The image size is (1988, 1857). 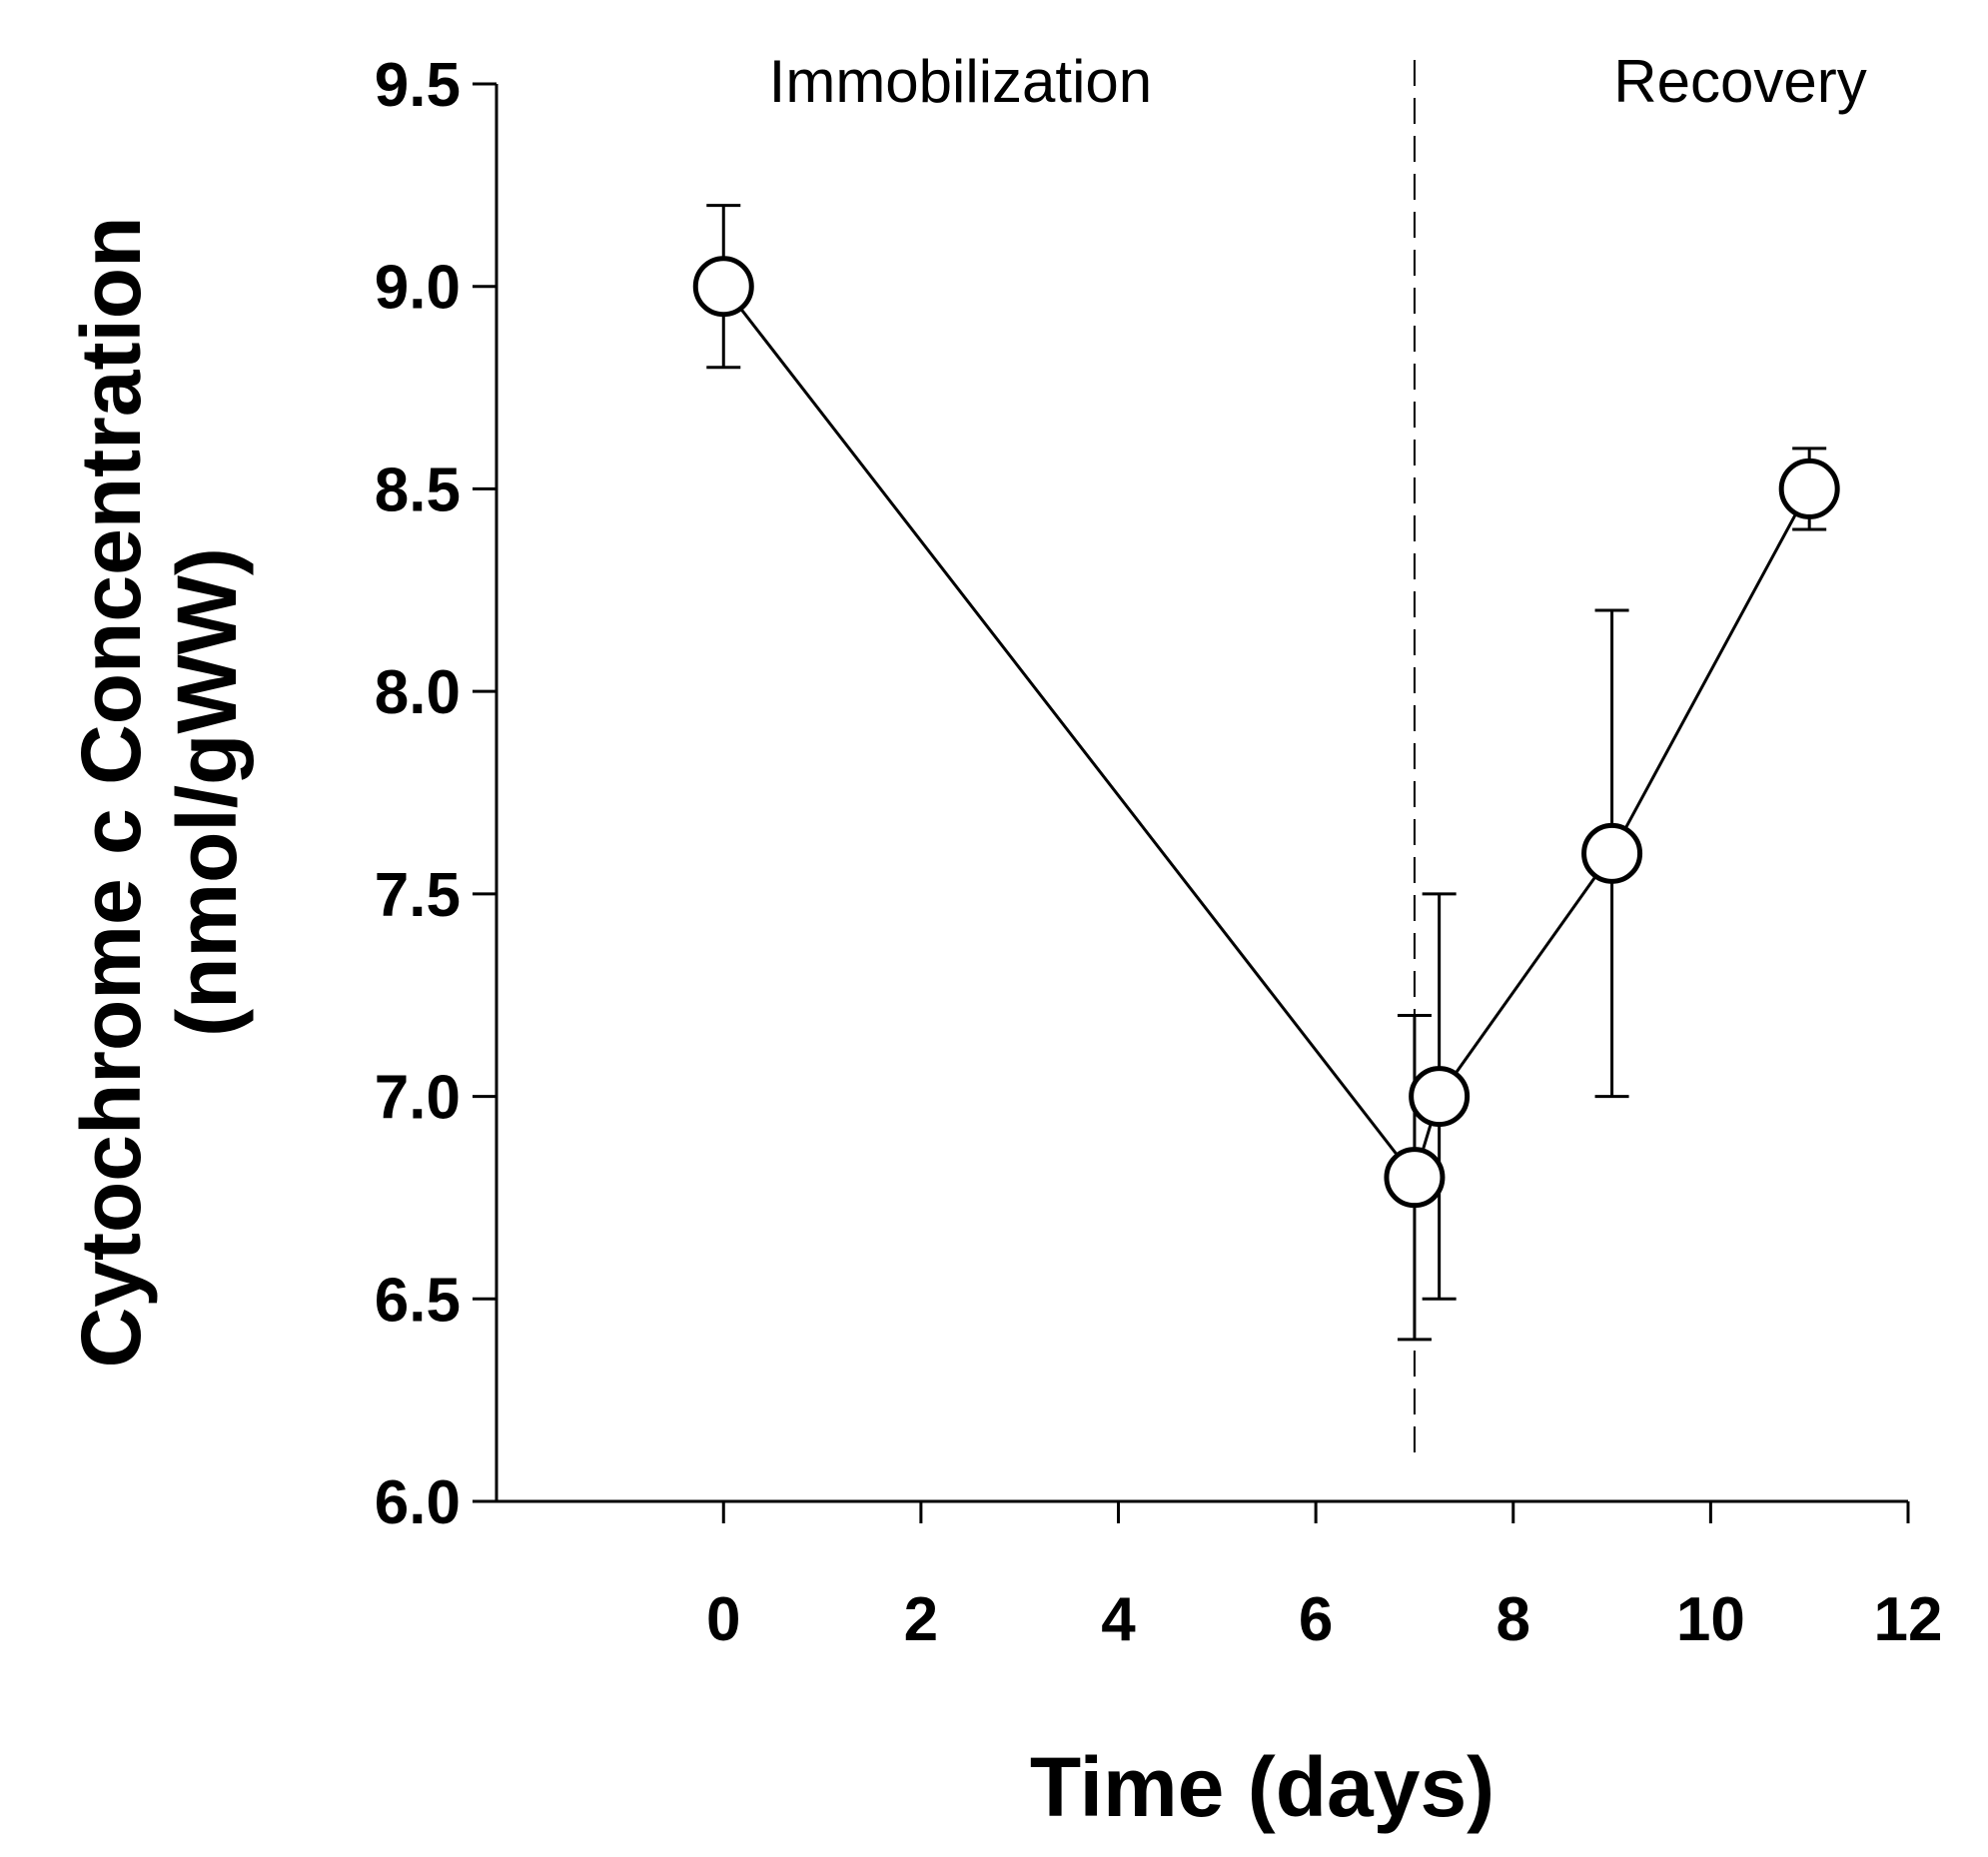 What do you see at coordinates (921, 1619) in the screenshot?
I see `x-tick-label: 2` at bounding box center [921, 1619].